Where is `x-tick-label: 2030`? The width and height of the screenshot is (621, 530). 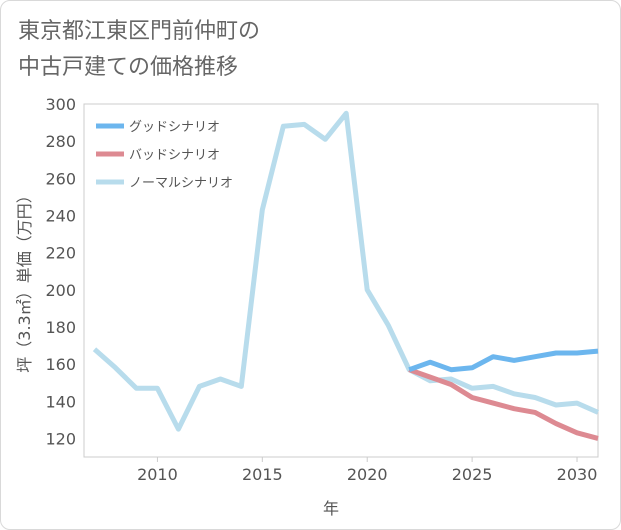 x-tick-label: 2030 is located at coordinates (577, 474).